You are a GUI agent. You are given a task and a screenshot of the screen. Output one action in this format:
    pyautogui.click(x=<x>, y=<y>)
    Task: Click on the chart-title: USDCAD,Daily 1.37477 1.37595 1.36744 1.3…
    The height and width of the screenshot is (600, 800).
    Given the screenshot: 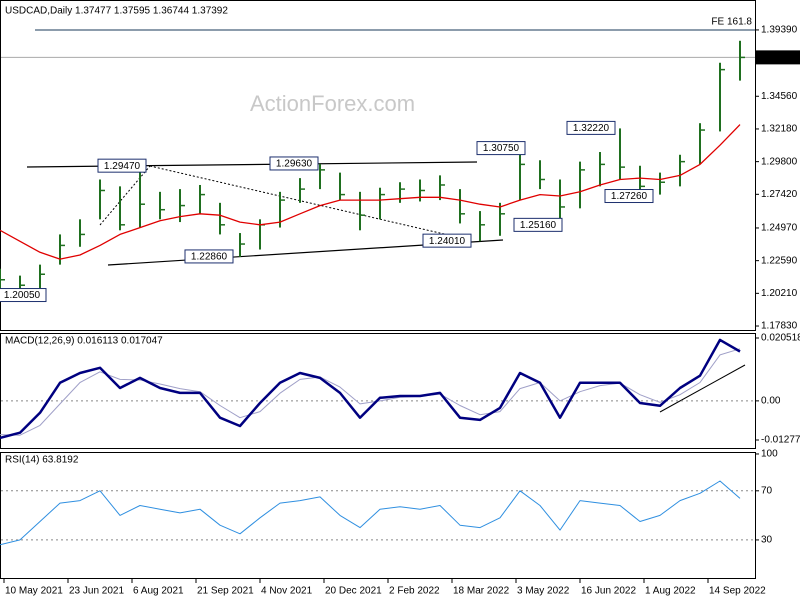 What is the action you would take?
    pyautogui.click(x=116, y=11)
    